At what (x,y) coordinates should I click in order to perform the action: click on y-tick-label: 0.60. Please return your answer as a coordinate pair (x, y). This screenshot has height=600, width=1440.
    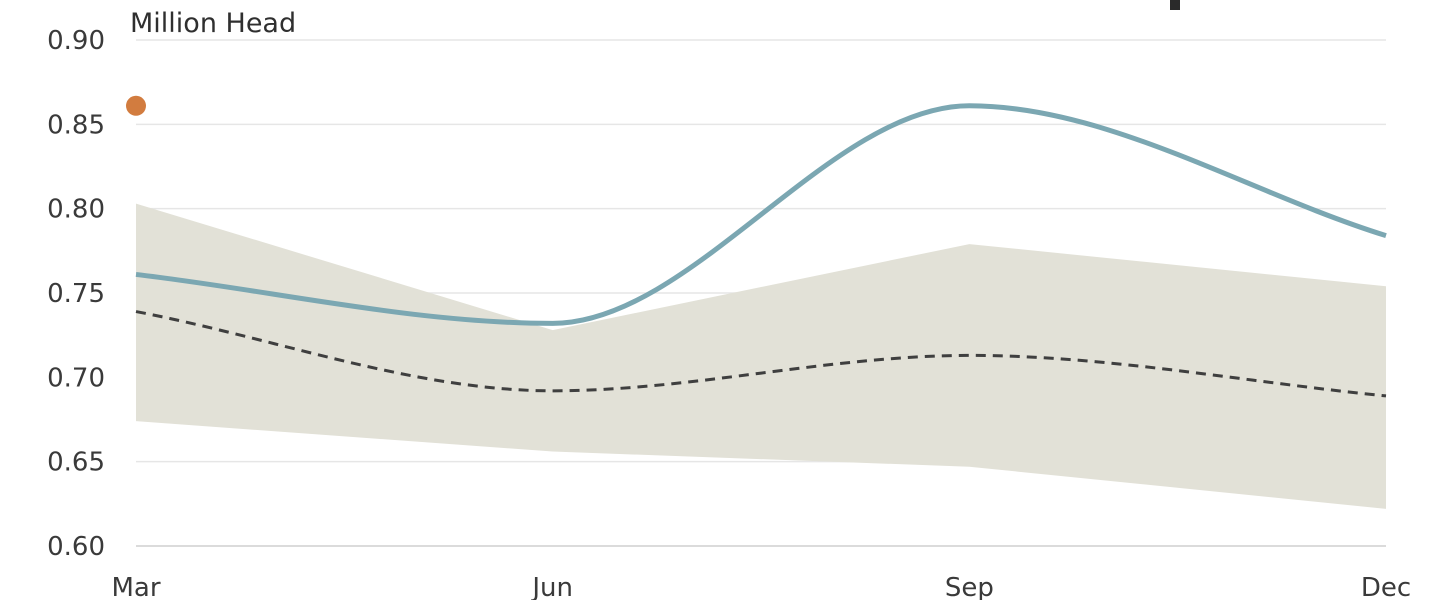
    Looking at the image, I should click on (76, 547).